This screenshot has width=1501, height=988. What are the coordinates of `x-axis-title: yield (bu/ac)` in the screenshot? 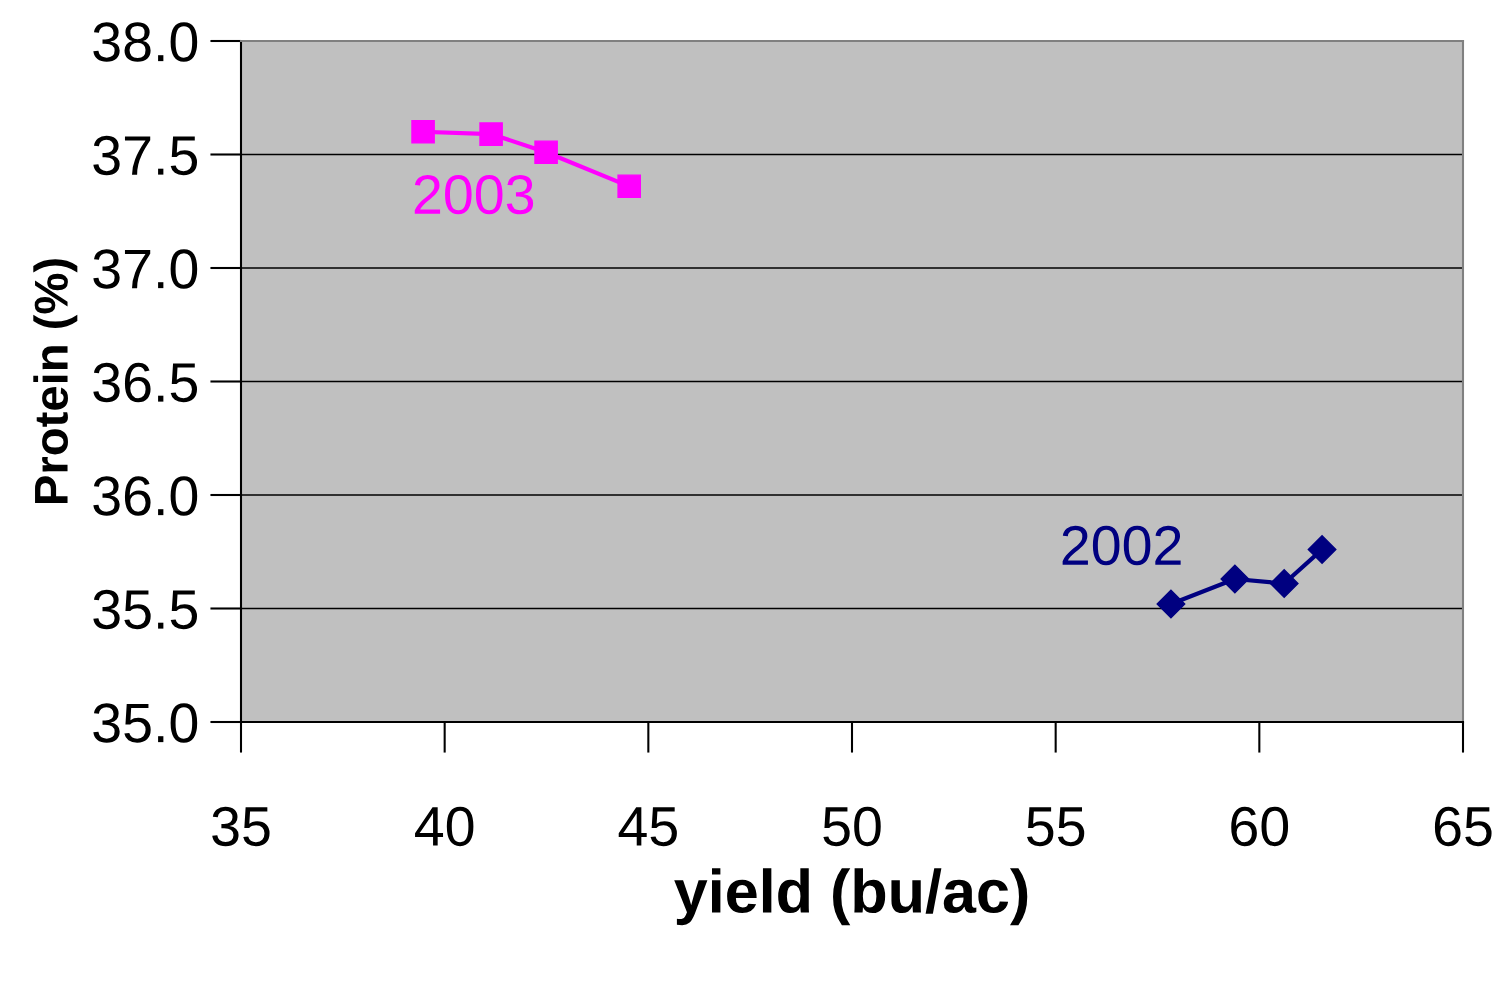 It's located at (851, 897).